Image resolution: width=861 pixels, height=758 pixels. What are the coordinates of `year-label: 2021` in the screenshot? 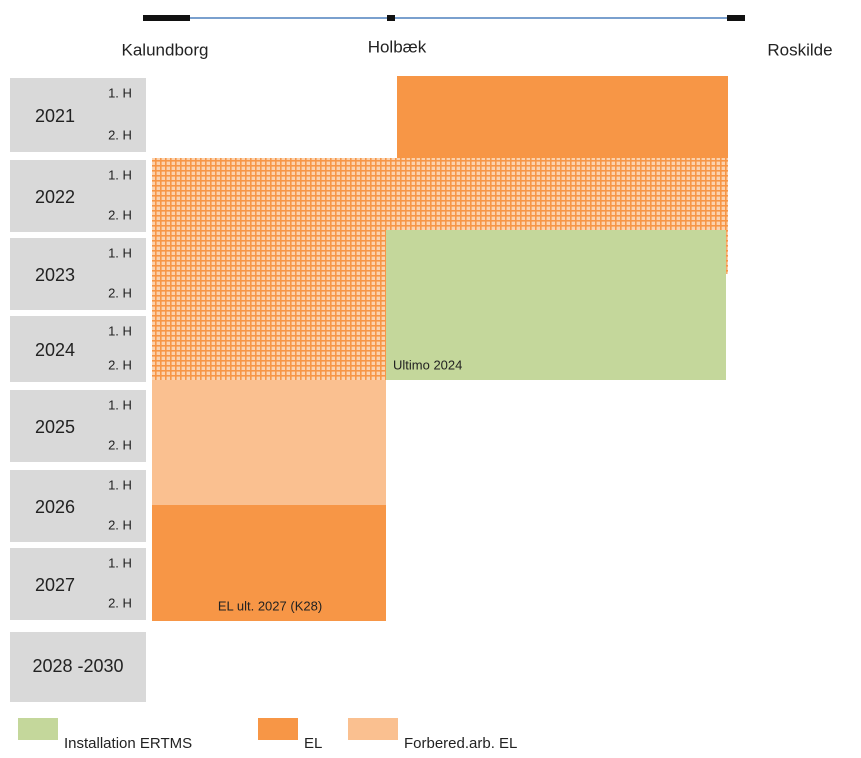 It's located at (55, 116).